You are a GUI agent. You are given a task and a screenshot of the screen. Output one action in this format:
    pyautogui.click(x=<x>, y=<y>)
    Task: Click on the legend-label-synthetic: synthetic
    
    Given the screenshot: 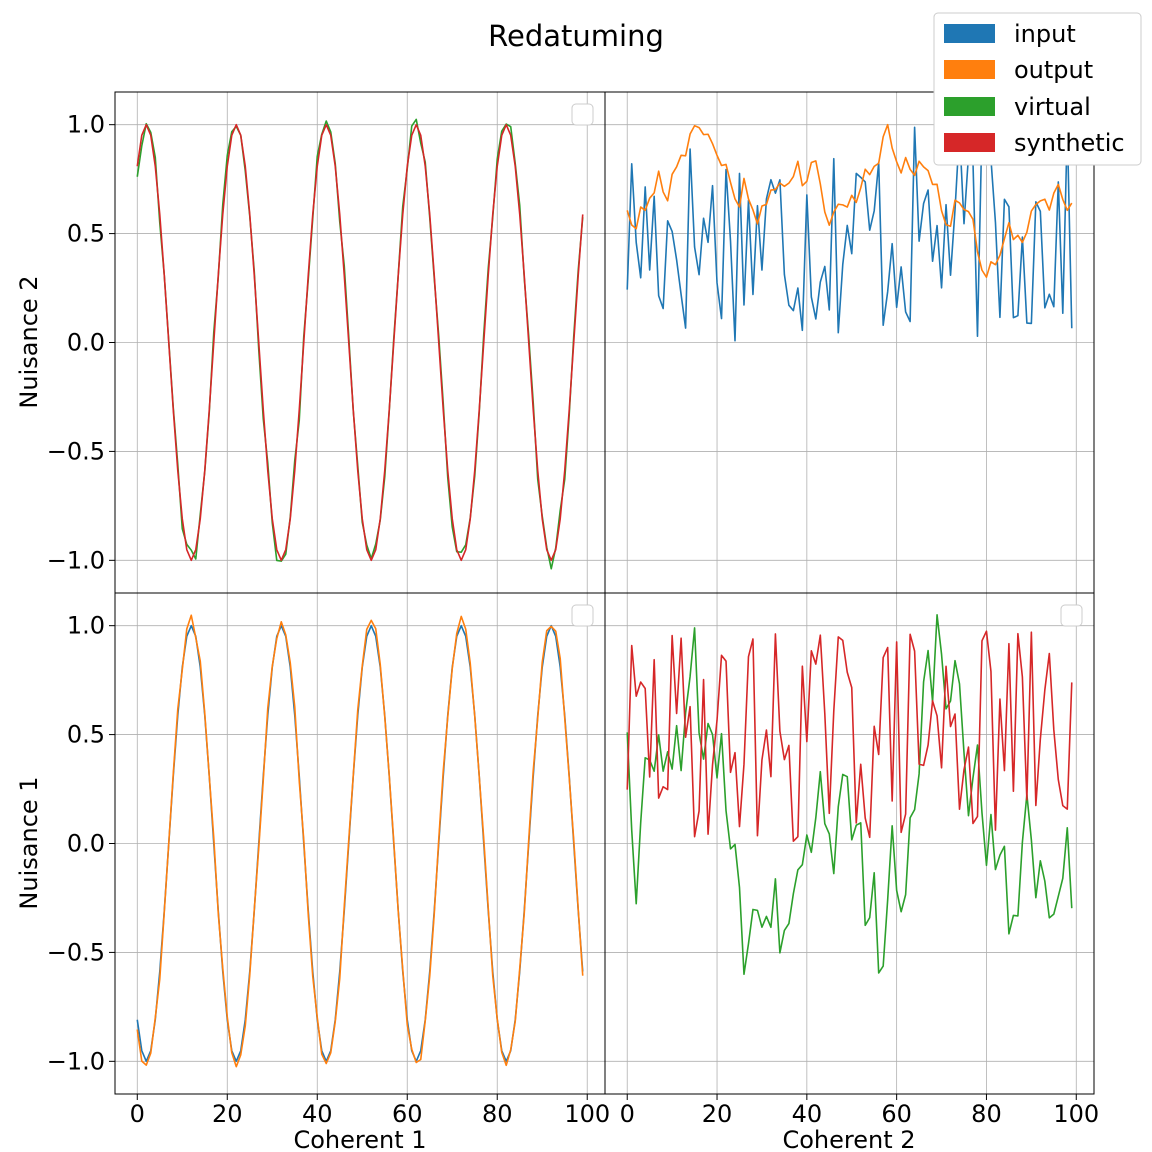 What is the action you would take?
    pyautogui.click(x=1069, y=143)
    